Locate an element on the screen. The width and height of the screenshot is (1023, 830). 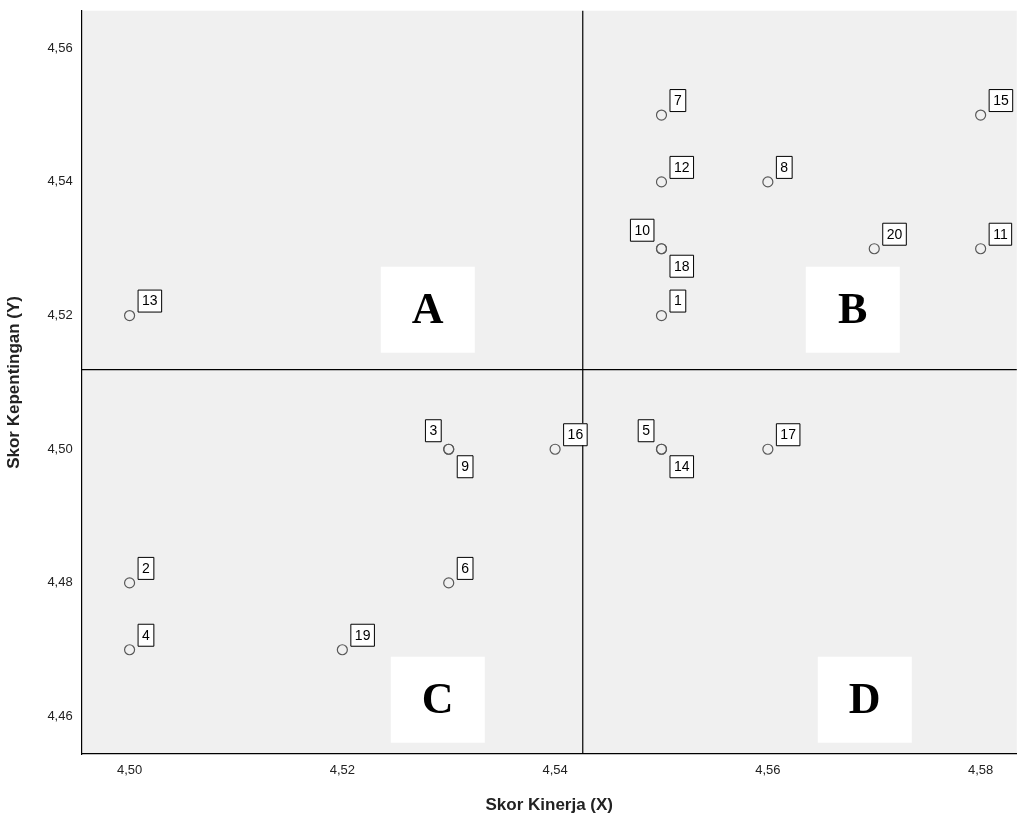
annotation: 19 is located at coordinates (362, 634).